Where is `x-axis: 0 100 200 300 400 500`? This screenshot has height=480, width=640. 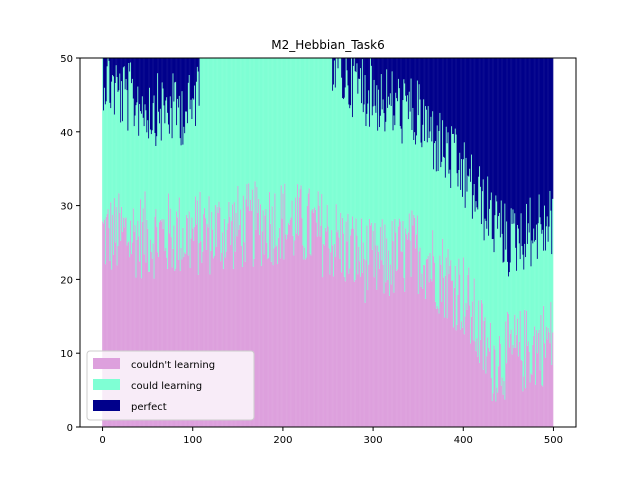
x-axis: 0 100 200 300 400 500 is located at coordinates (331, 436).